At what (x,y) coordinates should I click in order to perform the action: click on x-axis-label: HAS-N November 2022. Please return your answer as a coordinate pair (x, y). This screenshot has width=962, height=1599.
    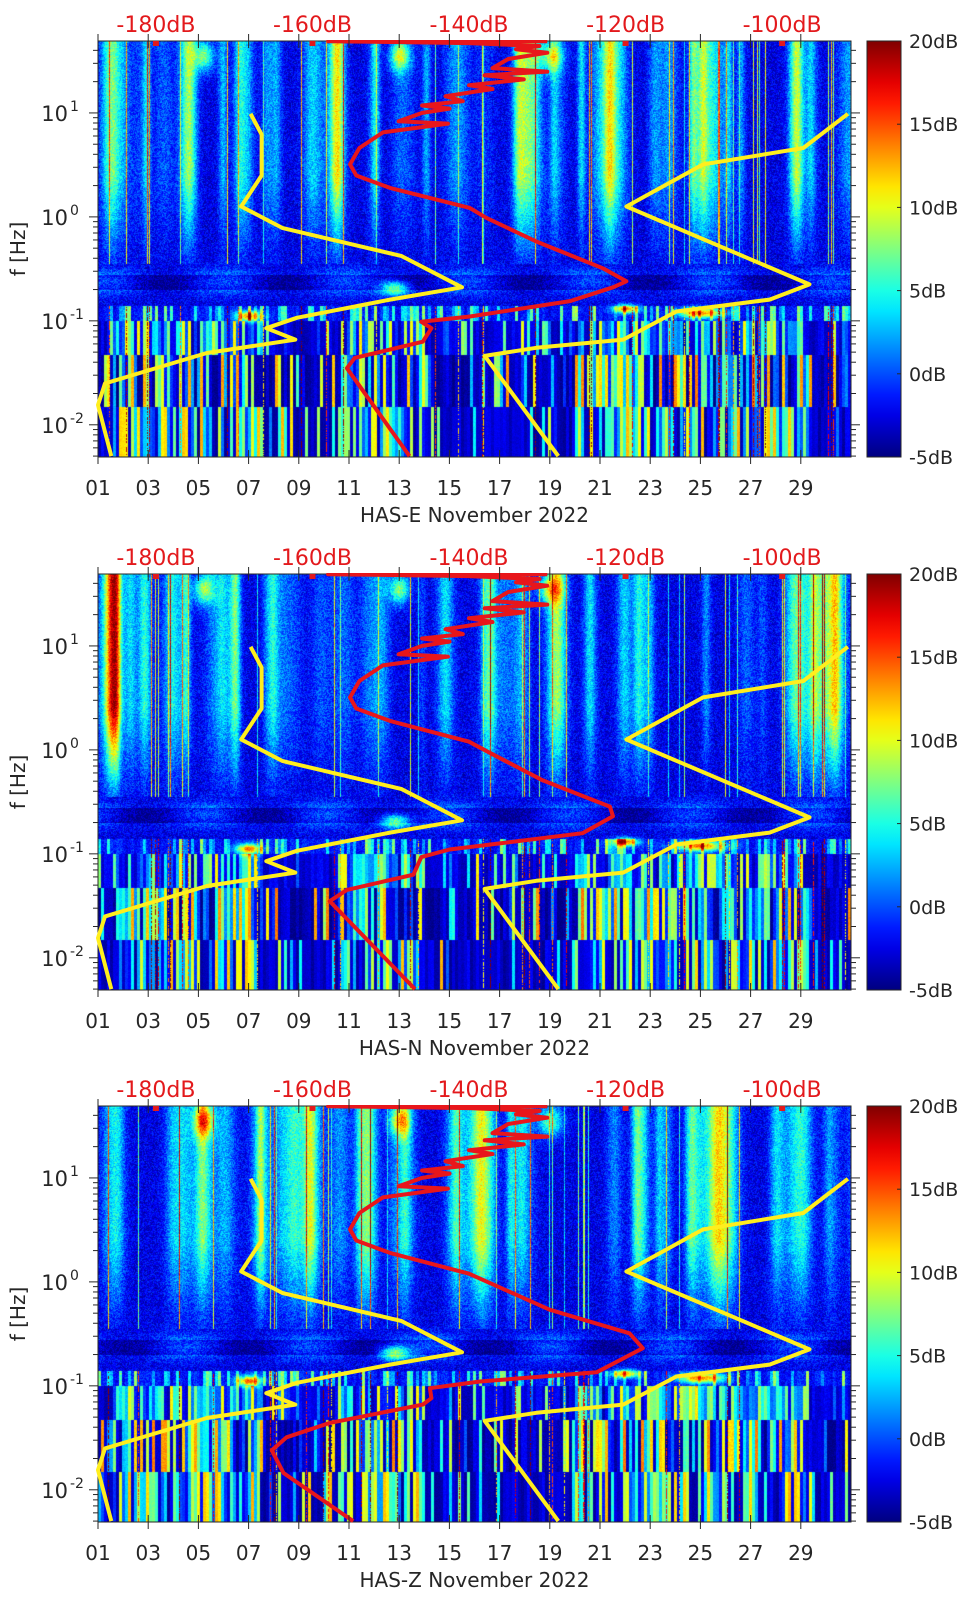
    Looking at the image, I should click on (474, 1048).